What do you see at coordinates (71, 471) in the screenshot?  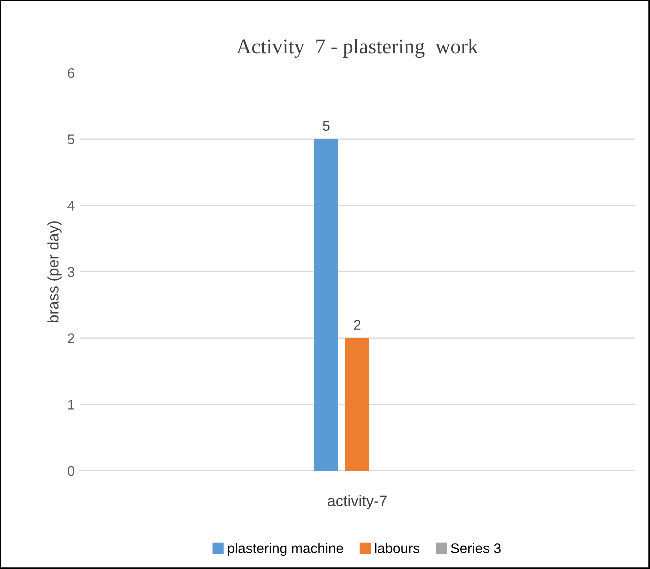 I see `y-tick-label: 0` at bounding box center [71, 471].